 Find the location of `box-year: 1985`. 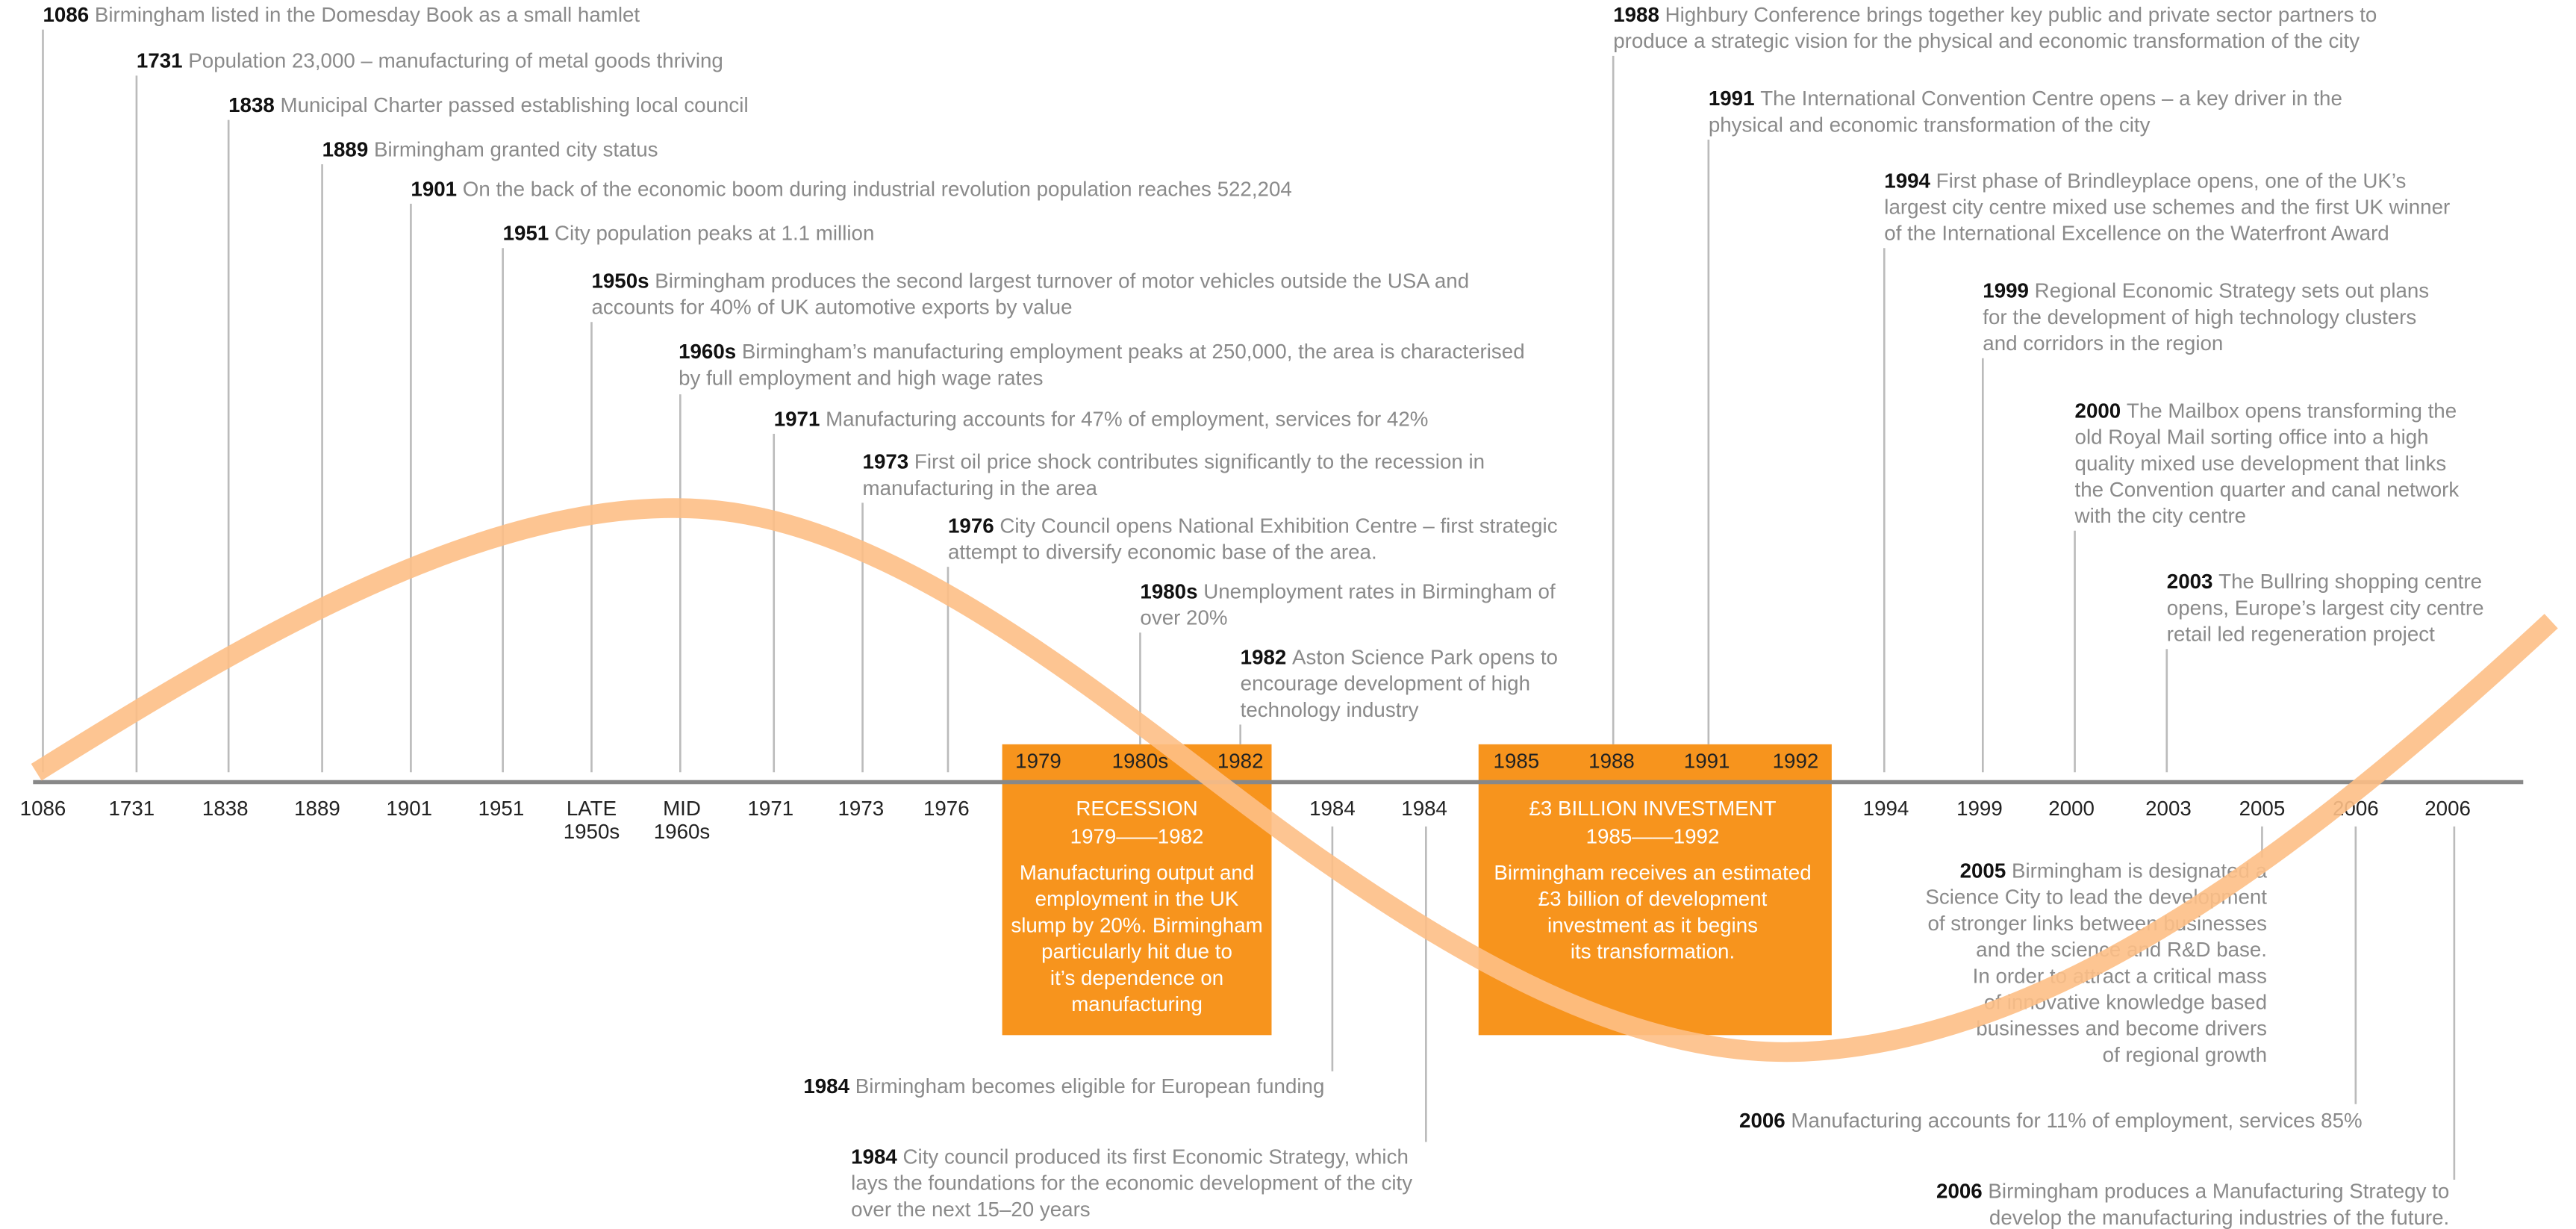

box-year: 1985 is located at coordinates (1517, 760).